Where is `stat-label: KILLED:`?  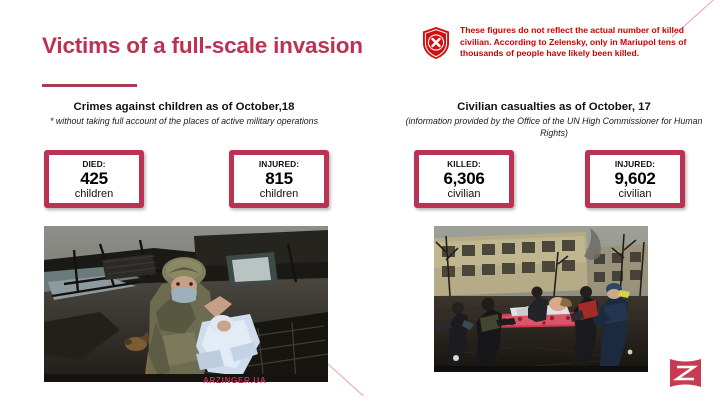 stat-label: KILLED: is located at coordinates (464, 163).